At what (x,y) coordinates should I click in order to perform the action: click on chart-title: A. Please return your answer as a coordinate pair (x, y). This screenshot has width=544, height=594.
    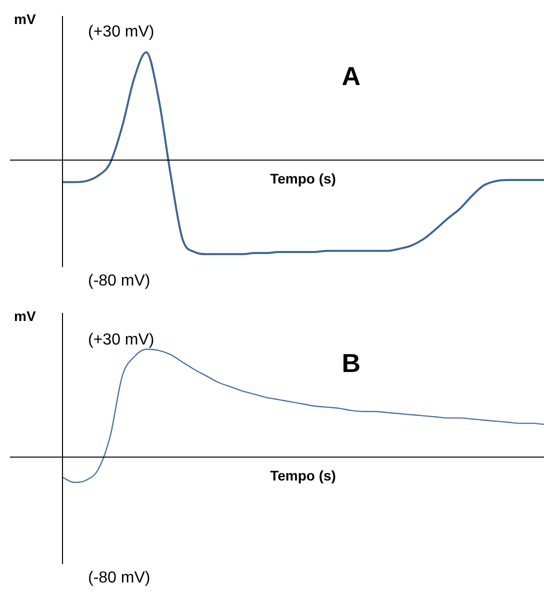
    Looking at the image, I should click on (351, 76).